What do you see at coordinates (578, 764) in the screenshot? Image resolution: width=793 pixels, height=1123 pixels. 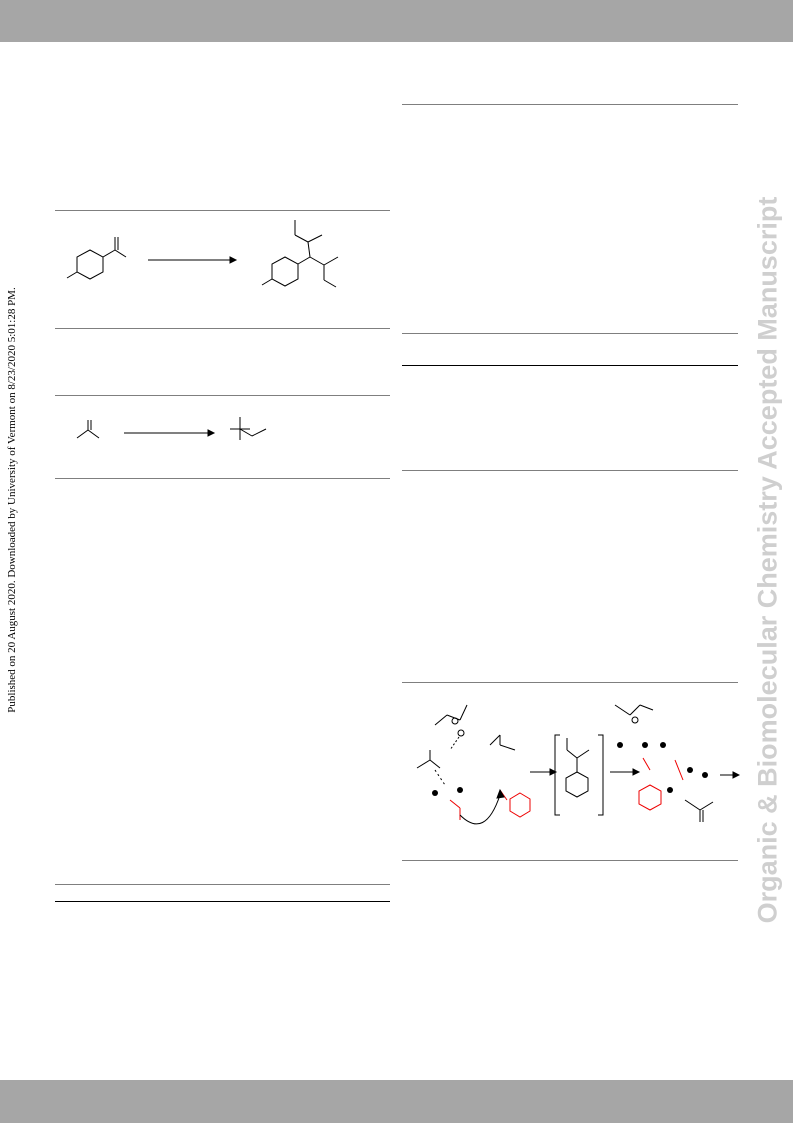 I see `mechanism-scheme` at bounding box center [578, 764].